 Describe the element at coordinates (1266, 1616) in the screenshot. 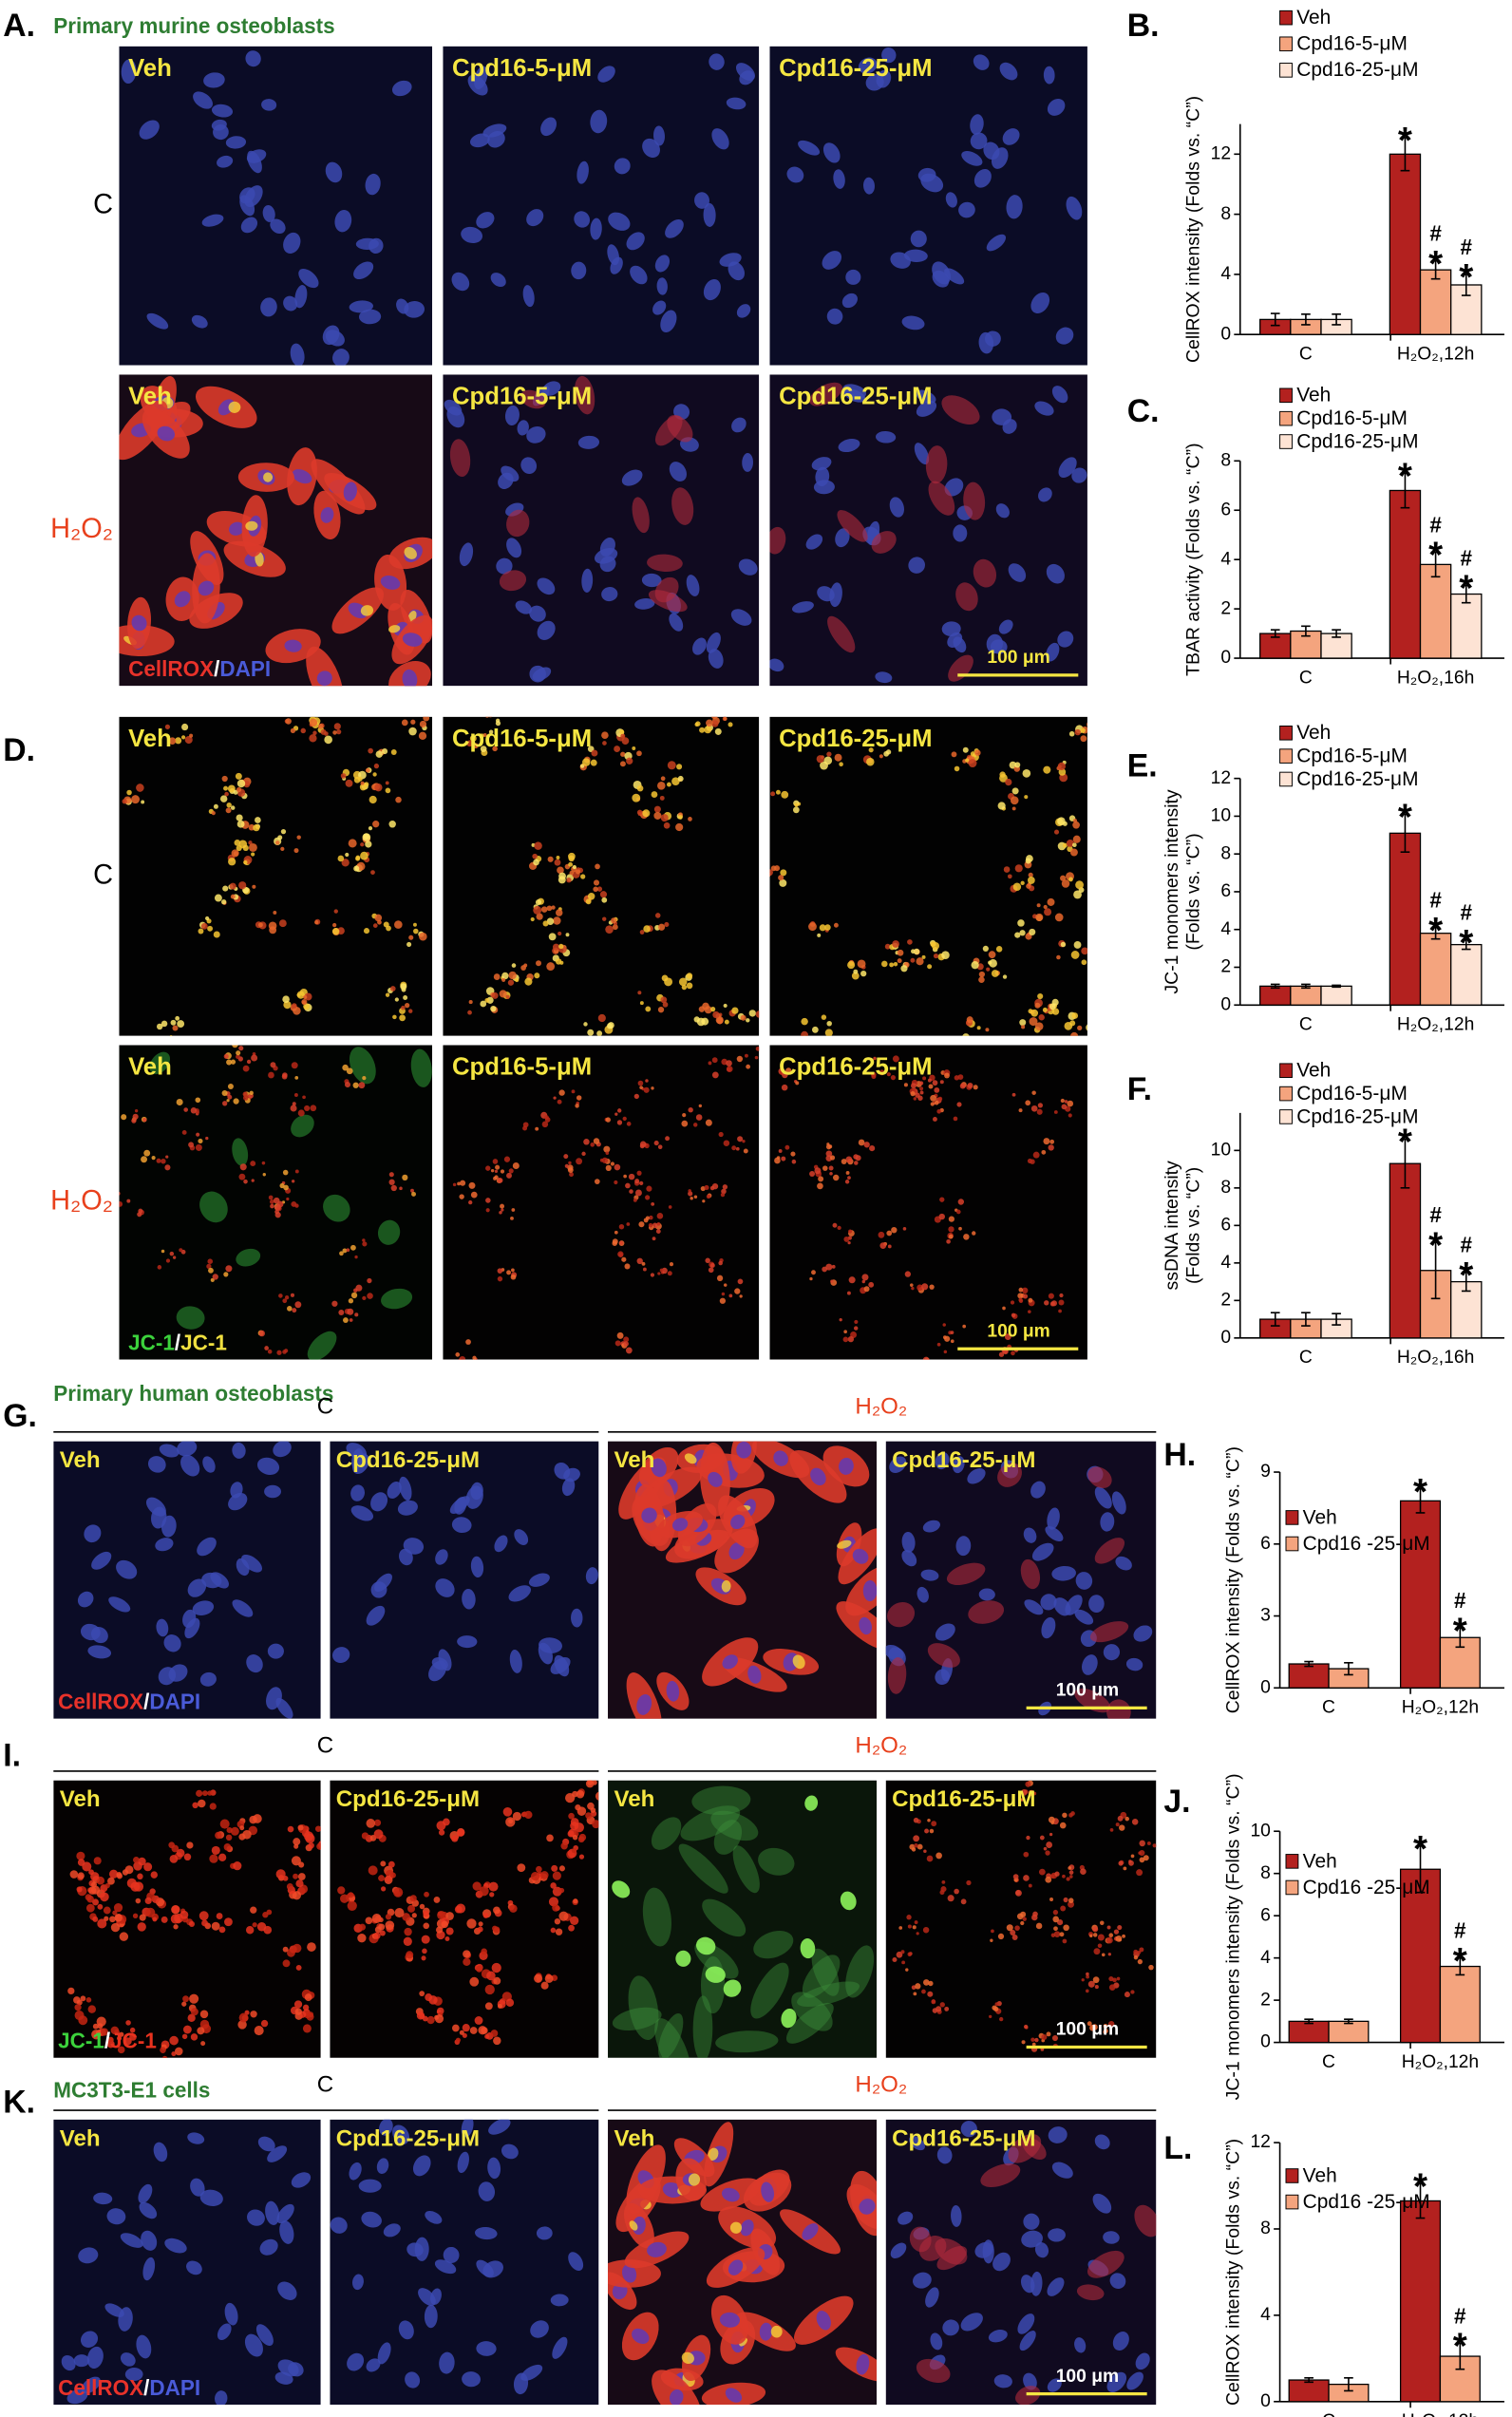

I see `y-tick-label: 3` at that location.